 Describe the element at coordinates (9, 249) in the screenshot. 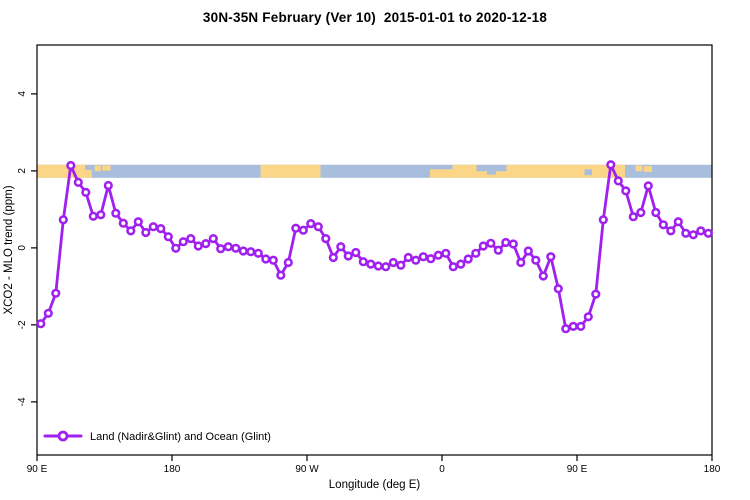

I see `y-axis-title: XCO2 - MLO trend (ppm)` at that location.